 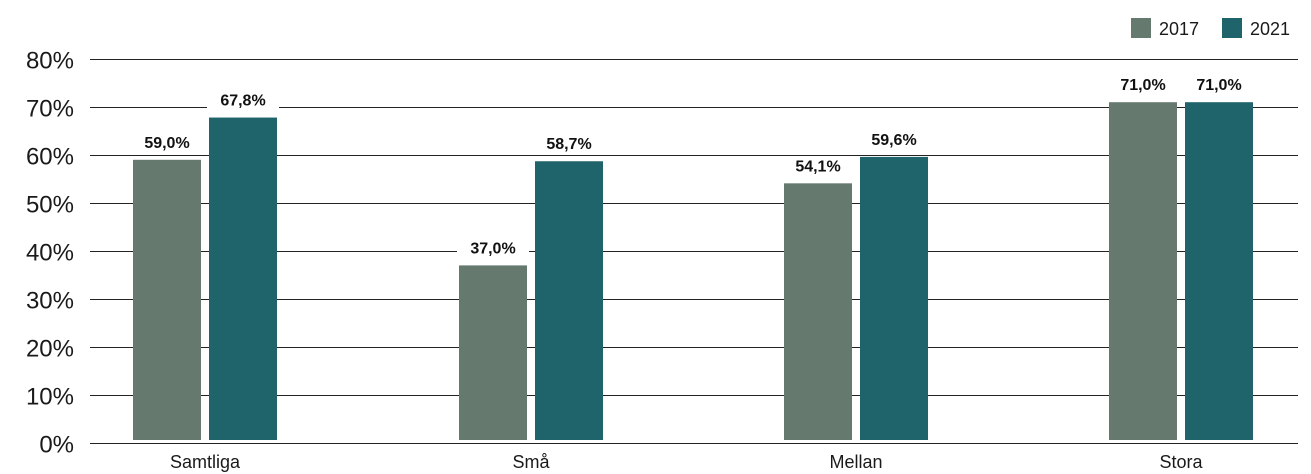 What do you see at coordinates (894, 298) in the screenshot?
I see `bar-2021-mellan` at bounding box center [894, 298].